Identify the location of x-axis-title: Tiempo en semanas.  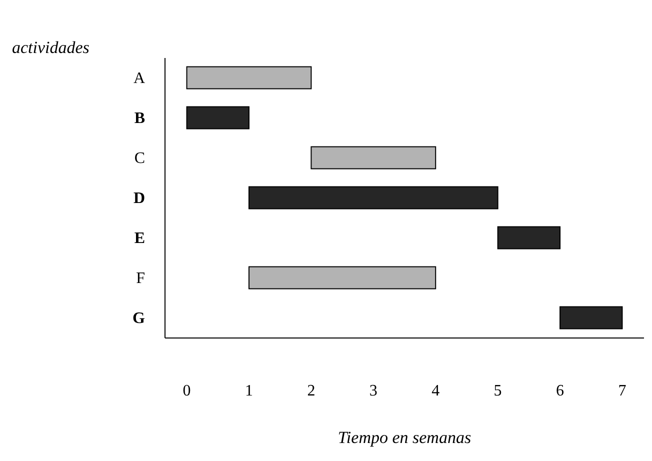
(405, 437).